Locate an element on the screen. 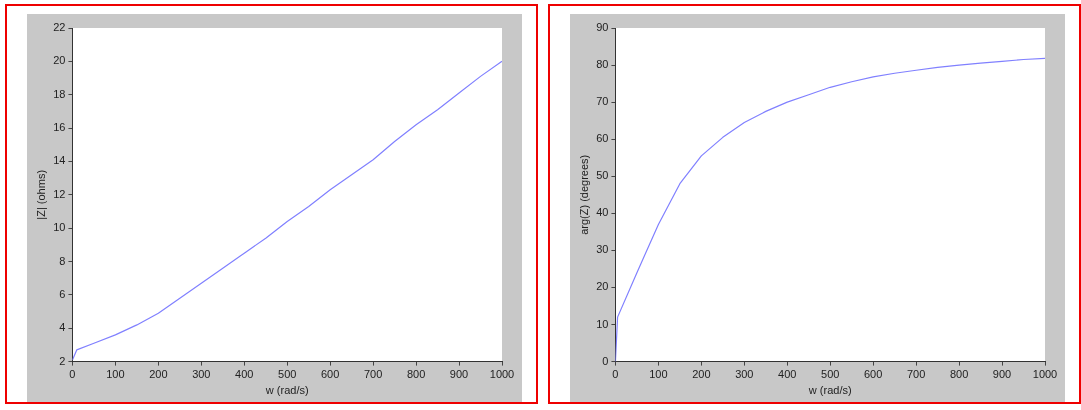 The width and height of the screenshot is (1081, 410). y-axis-title: |Z| (ohms) is located at coordinates (40, 194).